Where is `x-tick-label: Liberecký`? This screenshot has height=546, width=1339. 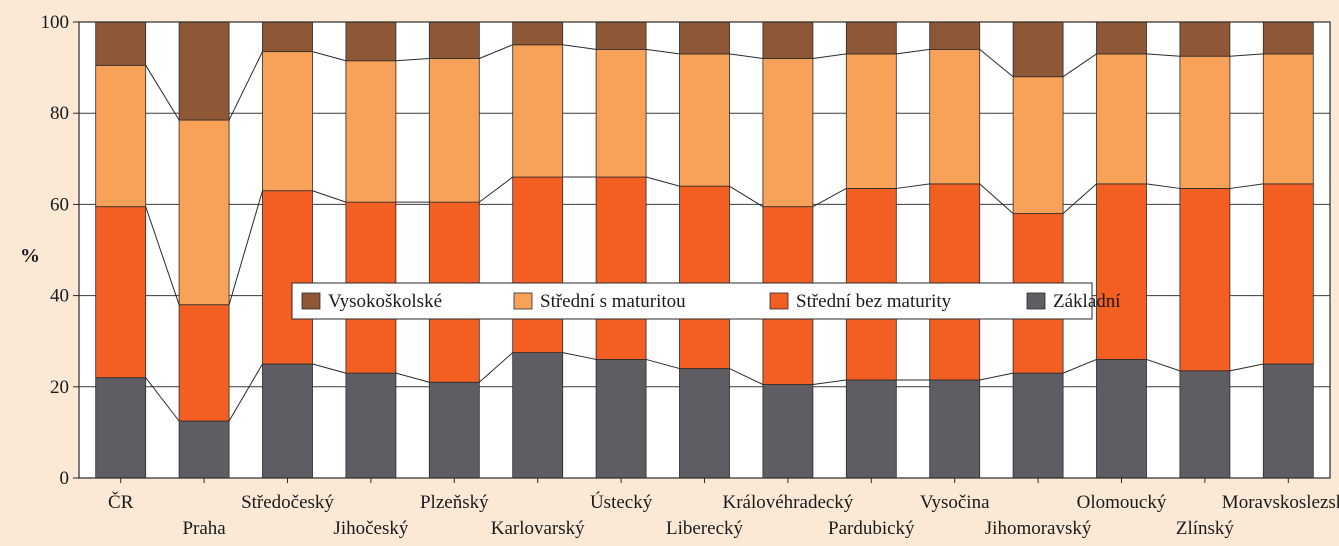
x-tick-label: Liberecký is located at coordinates (705, 528).